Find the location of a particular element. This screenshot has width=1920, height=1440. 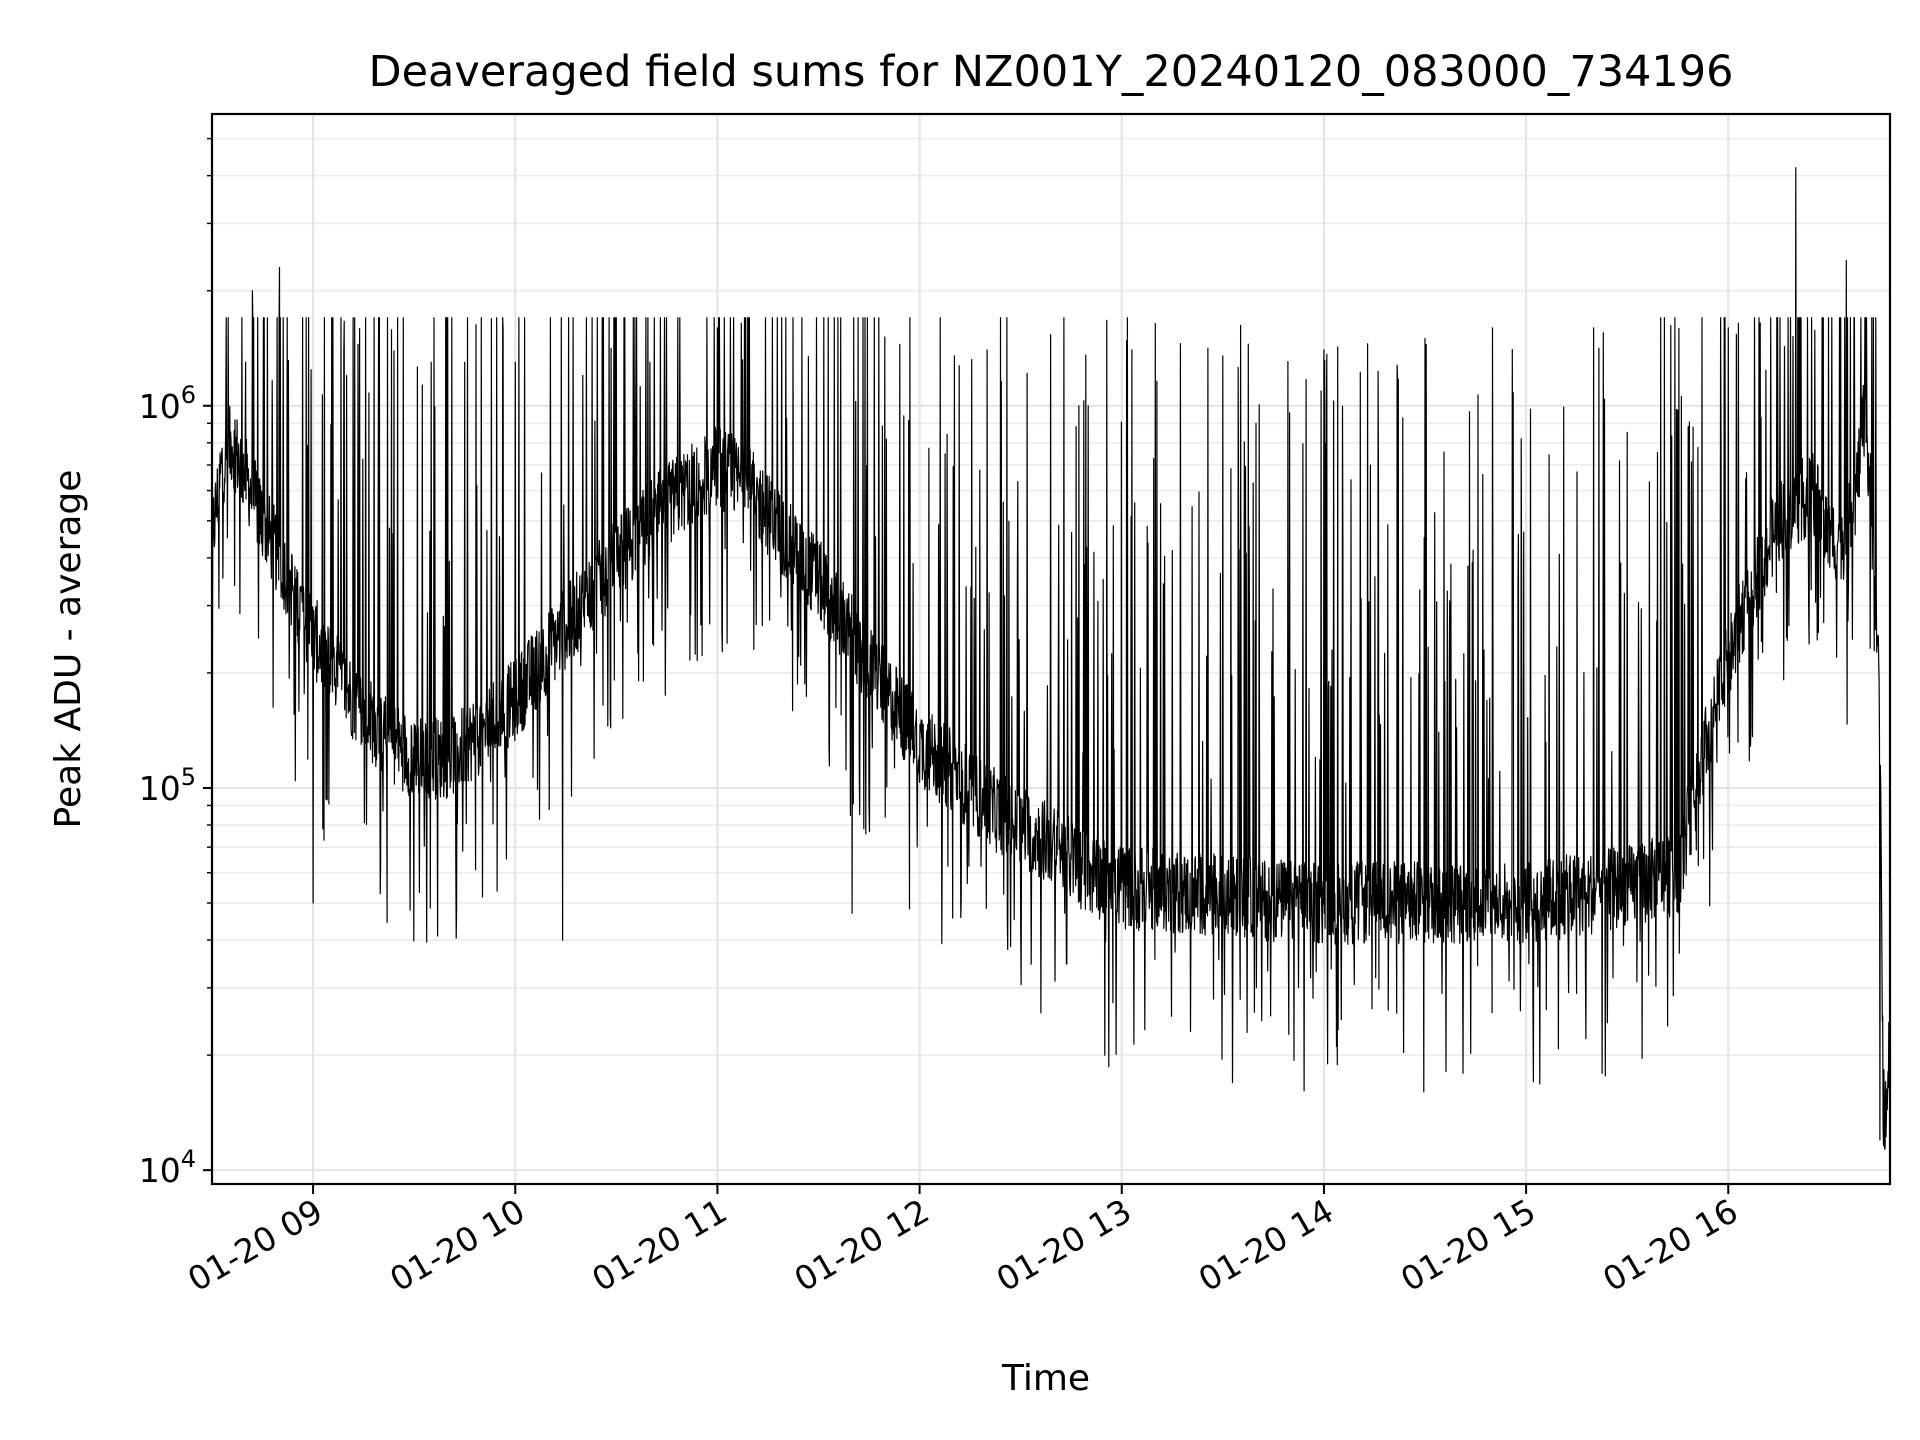

y-axis-title: Peak ADU - average is located at coordinates (68, 649).